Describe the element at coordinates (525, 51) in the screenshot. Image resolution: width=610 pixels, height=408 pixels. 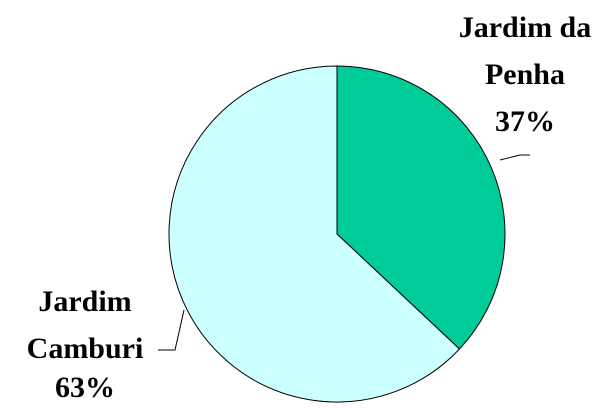
I see `slice-label: Jardim da Penha` at that location.